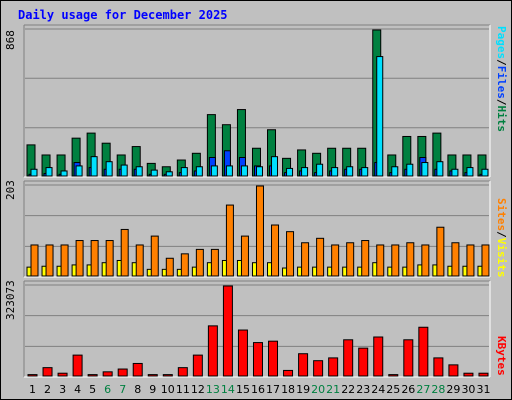 This screenshot has width=512, height=400. Describe the element at coordinates (501, 79) in the screenshot. I see `hits-files-pages-legend: Pages/Files/Hits` at that location.